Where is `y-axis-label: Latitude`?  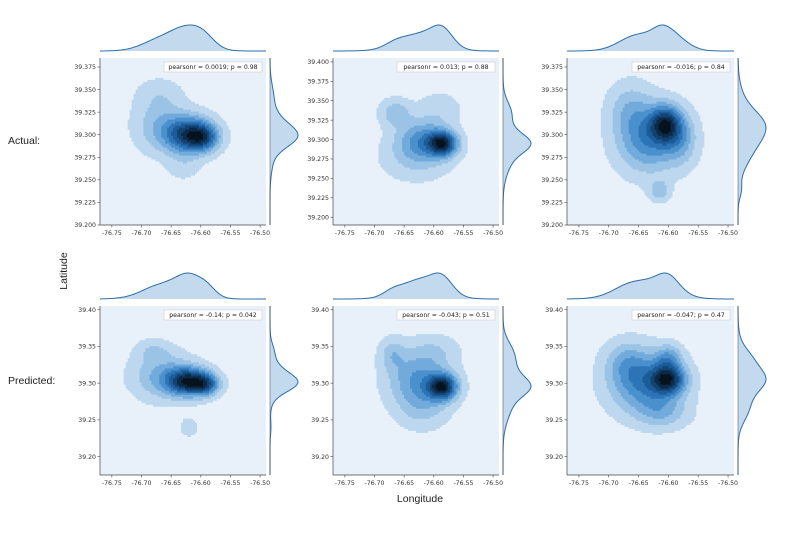
y-axis-label: Latitude is located at coordinates (64, 271).